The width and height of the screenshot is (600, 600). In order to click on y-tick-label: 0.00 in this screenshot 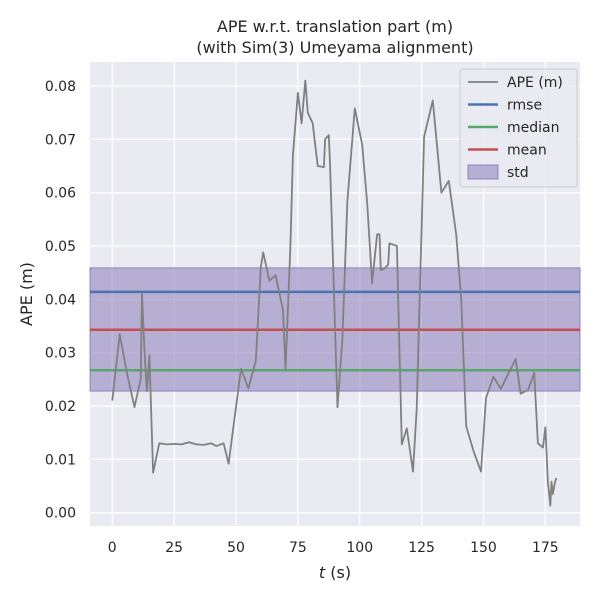, I will do `click(60, 514)`.